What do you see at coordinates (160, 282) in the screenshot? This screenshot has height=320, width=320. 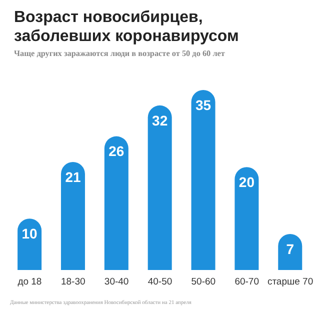 I see `x-tick-label: 40-50` at bounding box center [160, 282].